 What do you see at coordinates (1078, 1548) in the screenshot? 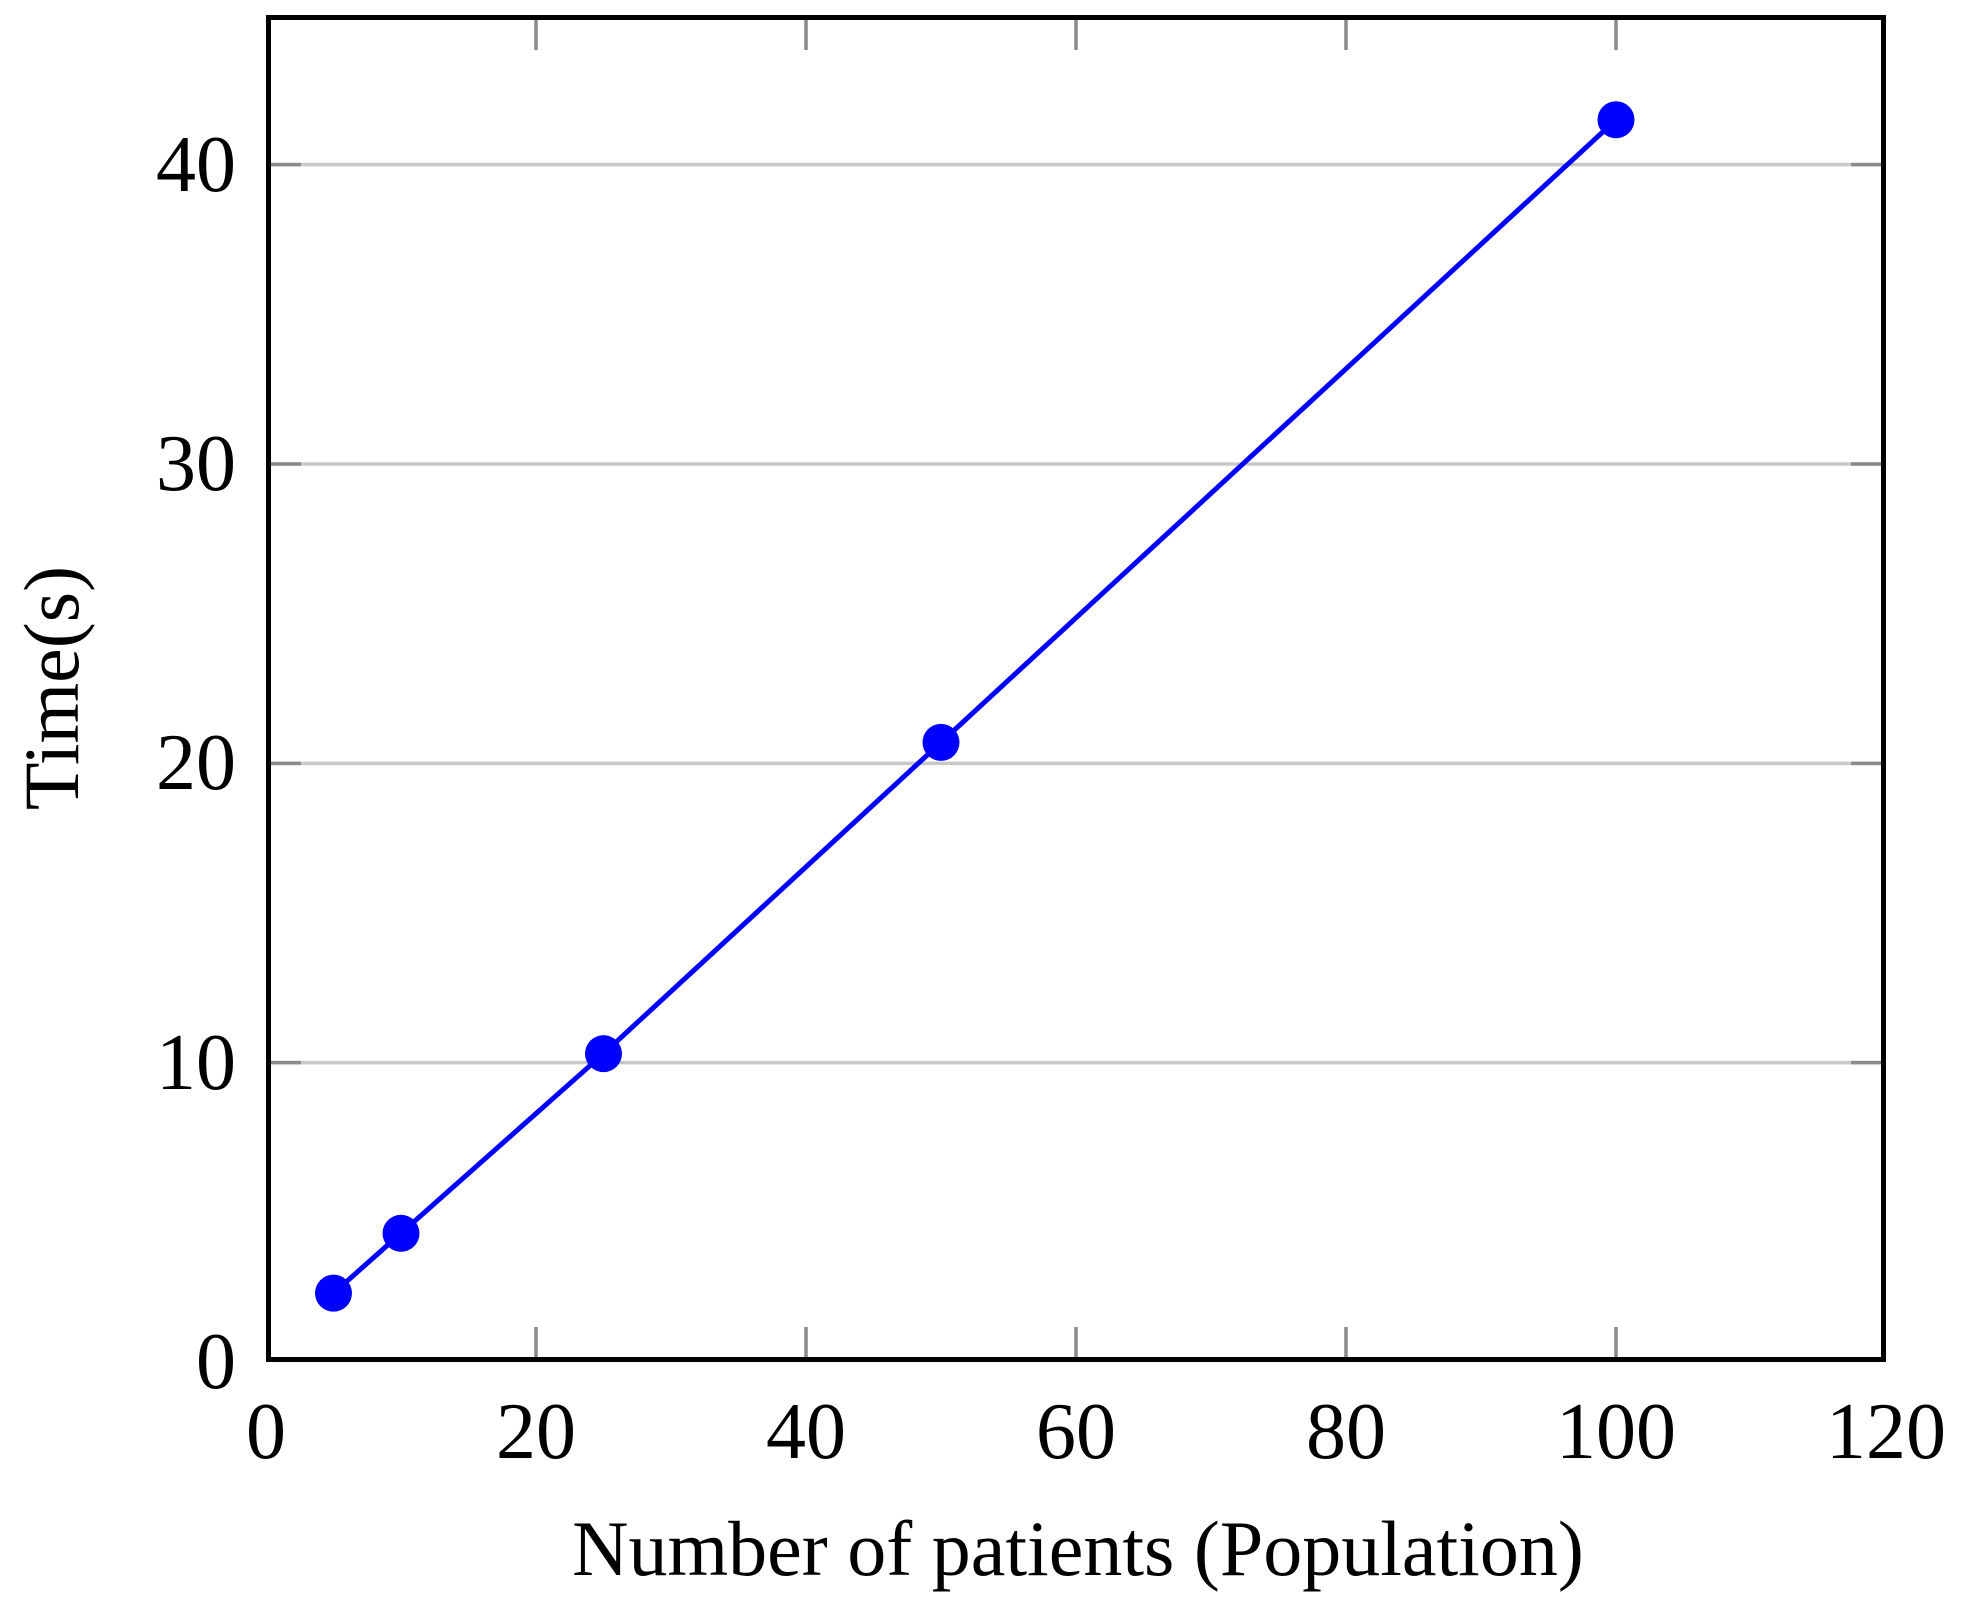
I see `x-axis-title: Number of patients (Population)` at bounding box center [1078, 1548].